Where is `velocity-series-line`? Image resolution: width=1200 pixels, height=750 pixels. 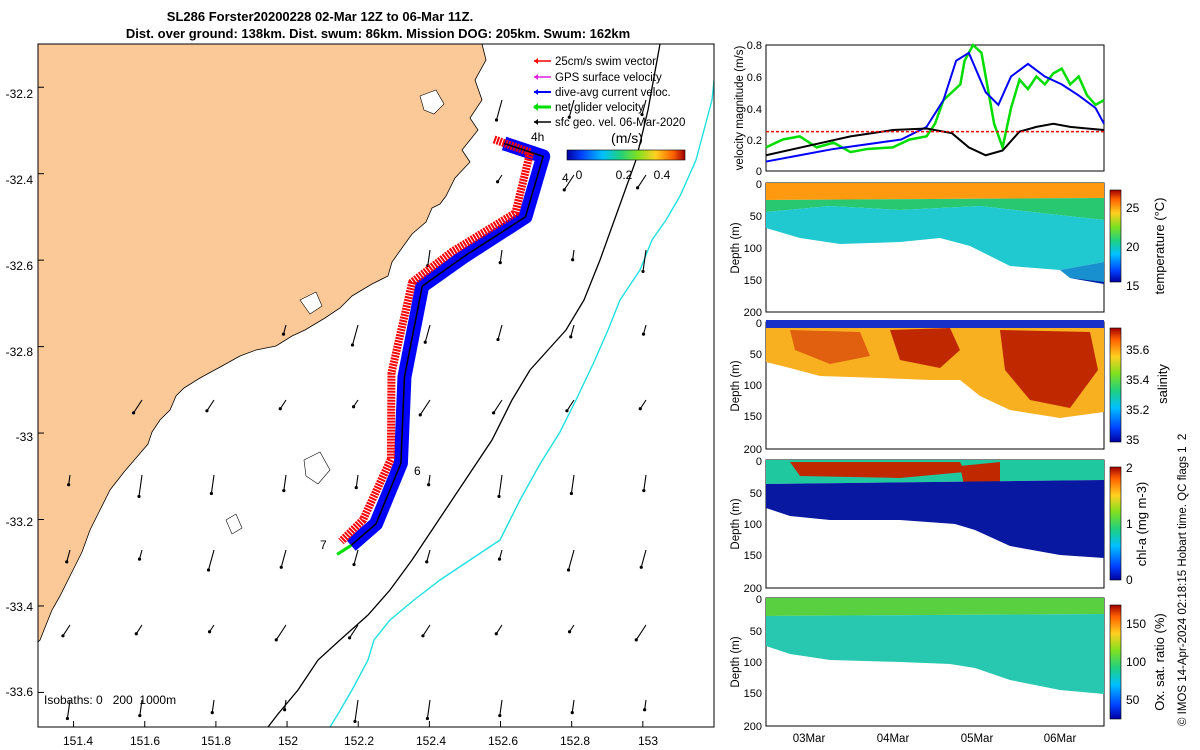
velocity-series-line is located at coordinates (935, 107).